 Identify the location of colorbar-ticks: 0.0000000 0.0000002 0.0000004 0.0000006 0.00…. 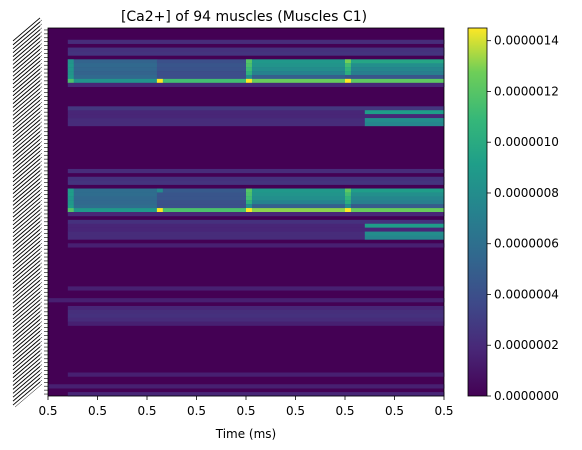
(523, 218).